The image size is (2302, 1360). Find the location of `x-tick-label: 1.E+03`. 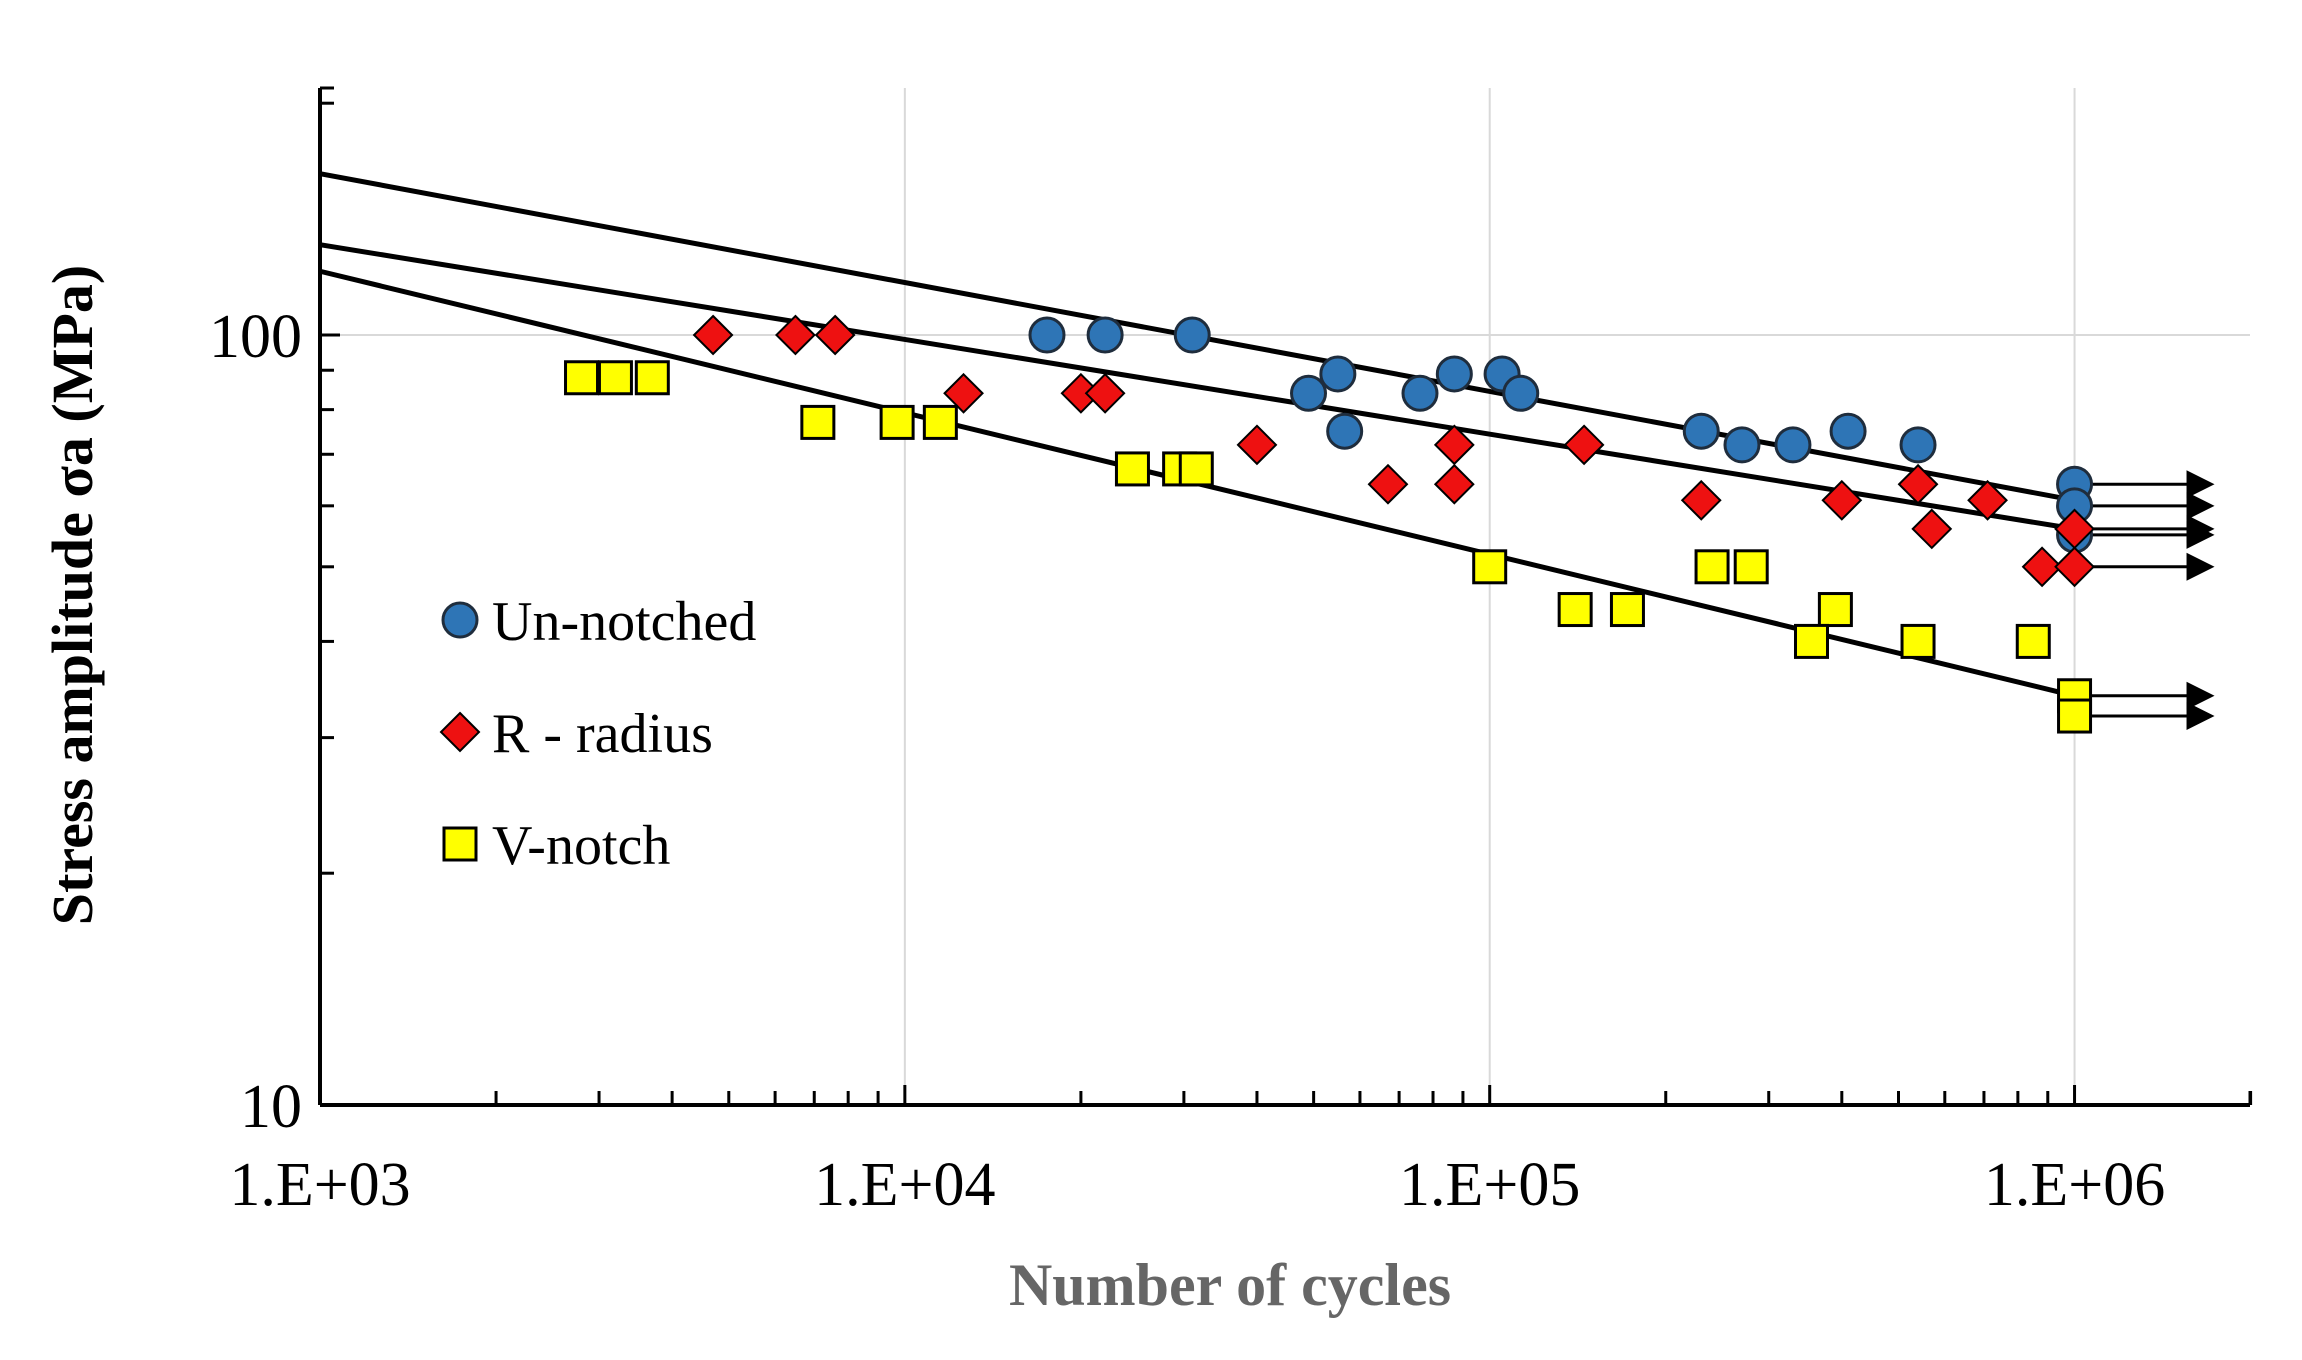

x-tick-label: 1.E+03 is located at coordinates (319, 1185).